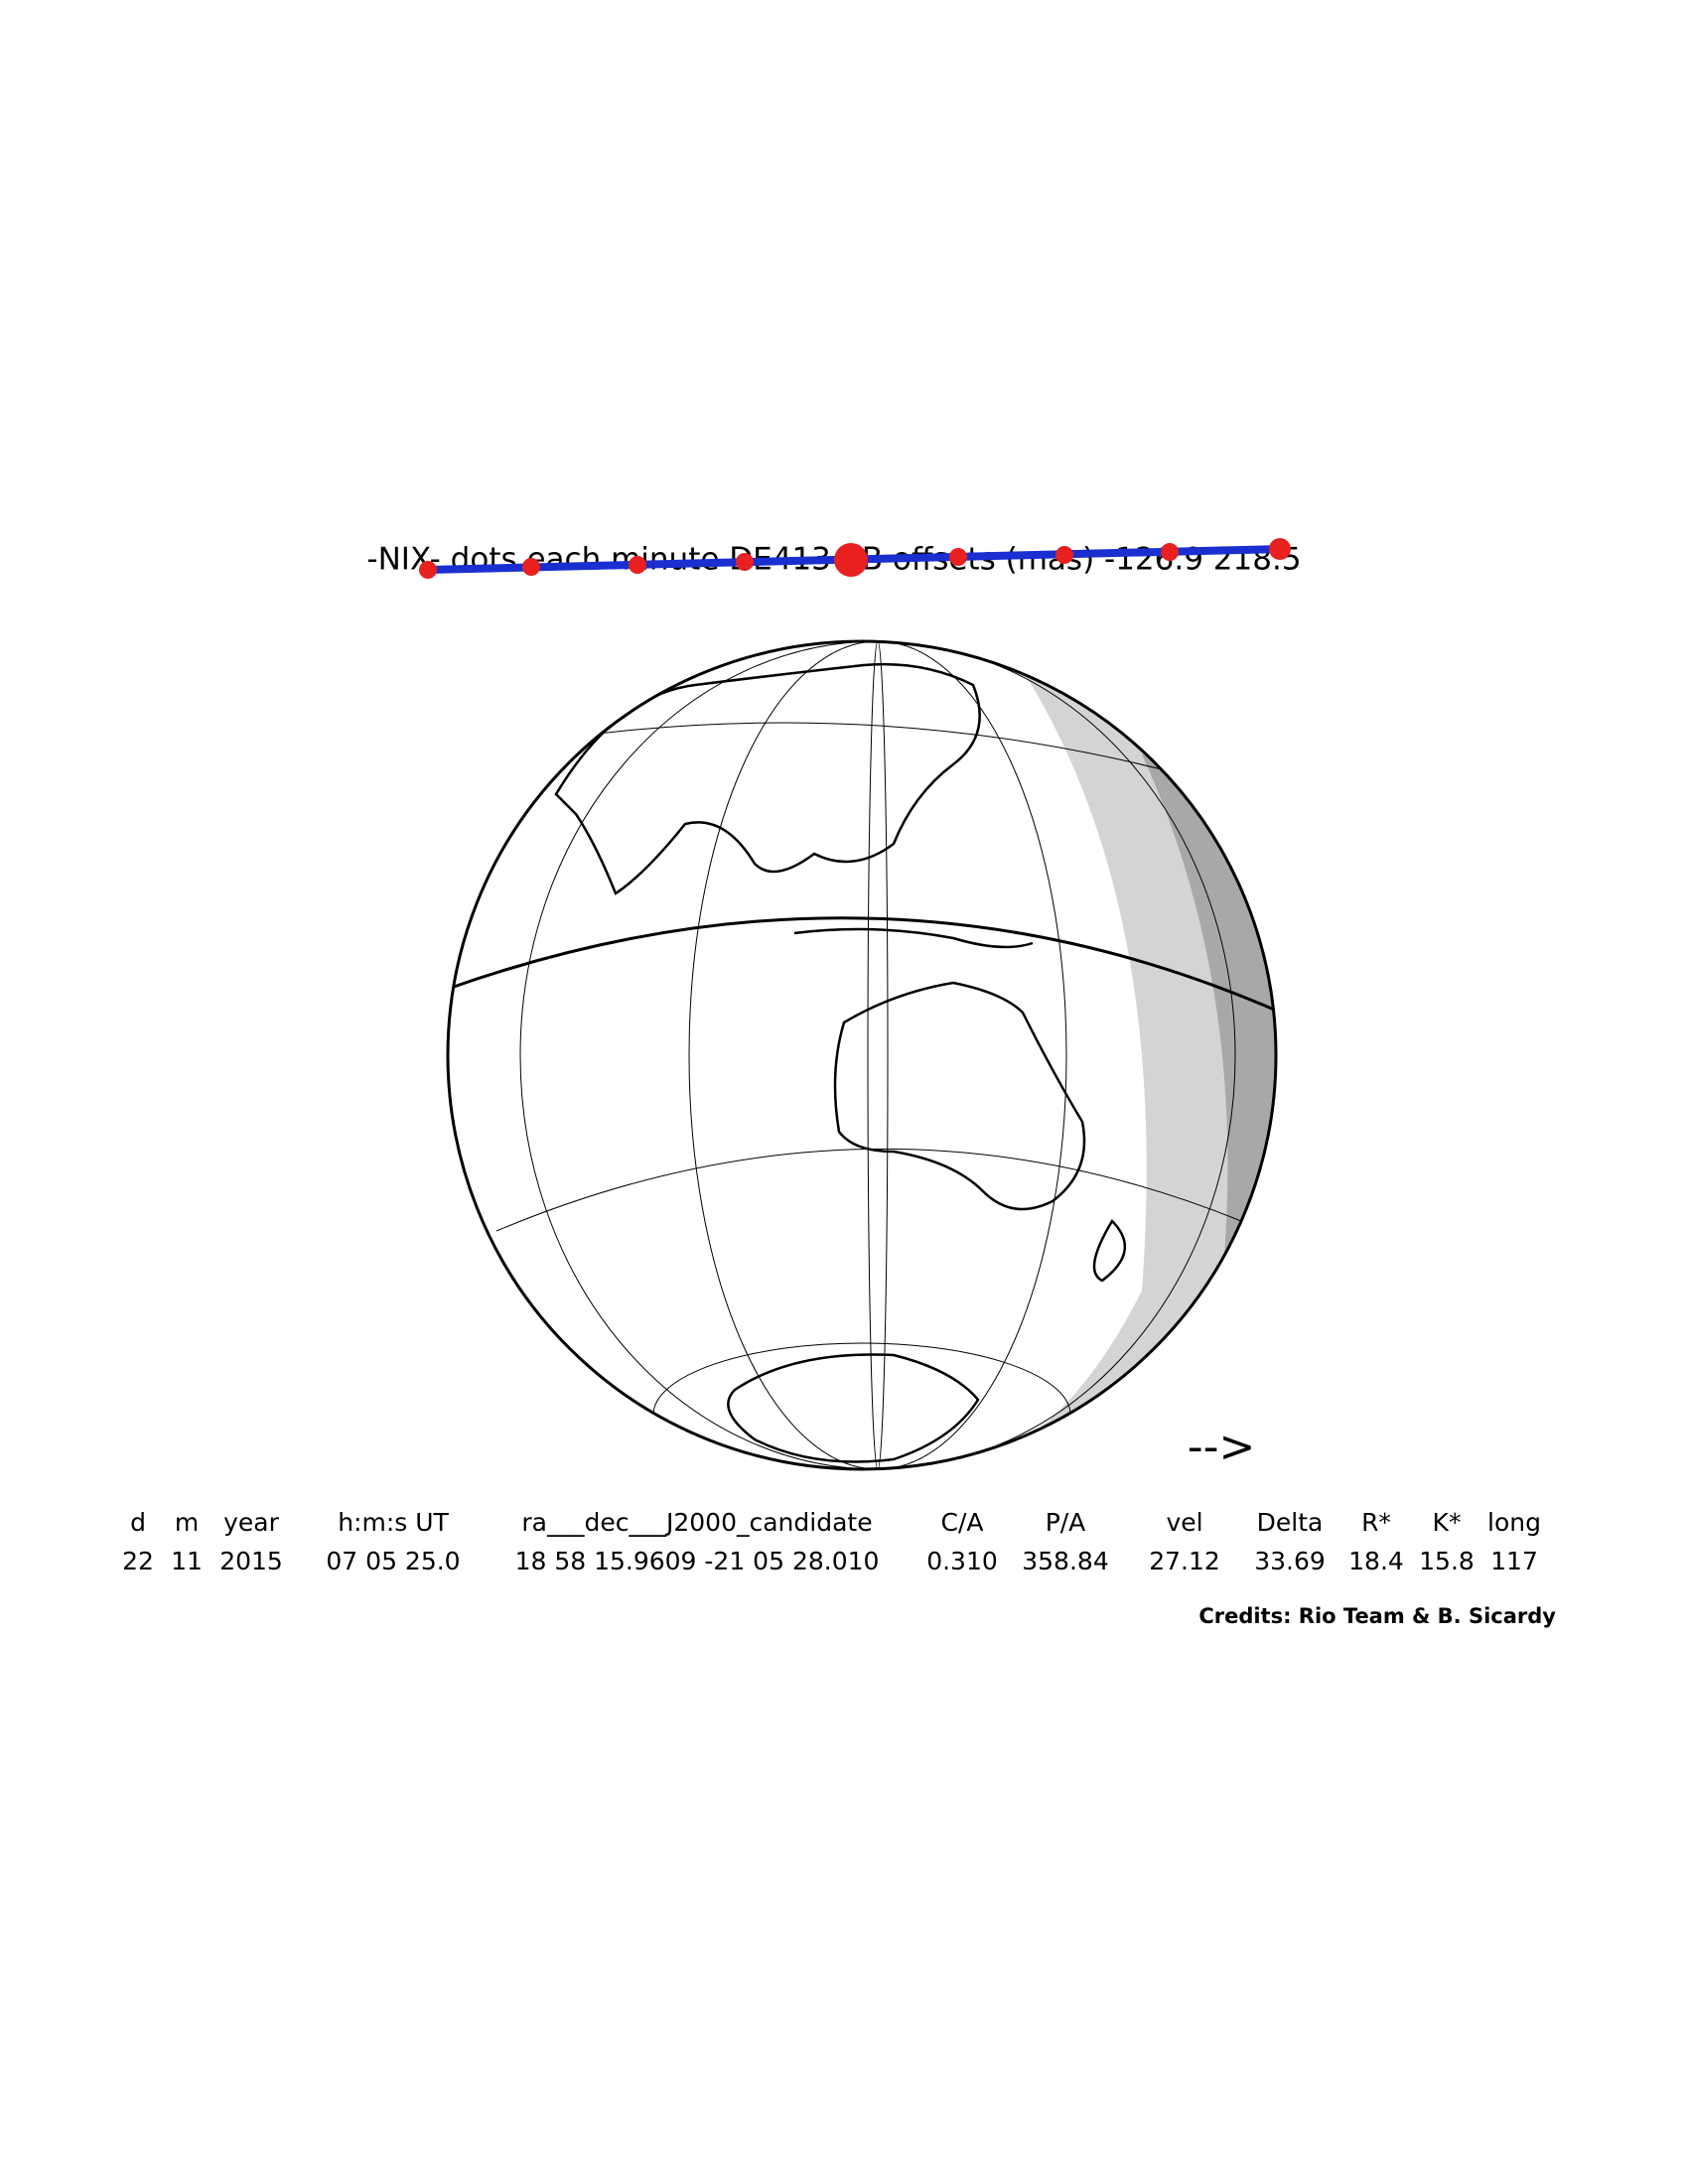  I want to click on table-value: 22, so click(138, 1561).